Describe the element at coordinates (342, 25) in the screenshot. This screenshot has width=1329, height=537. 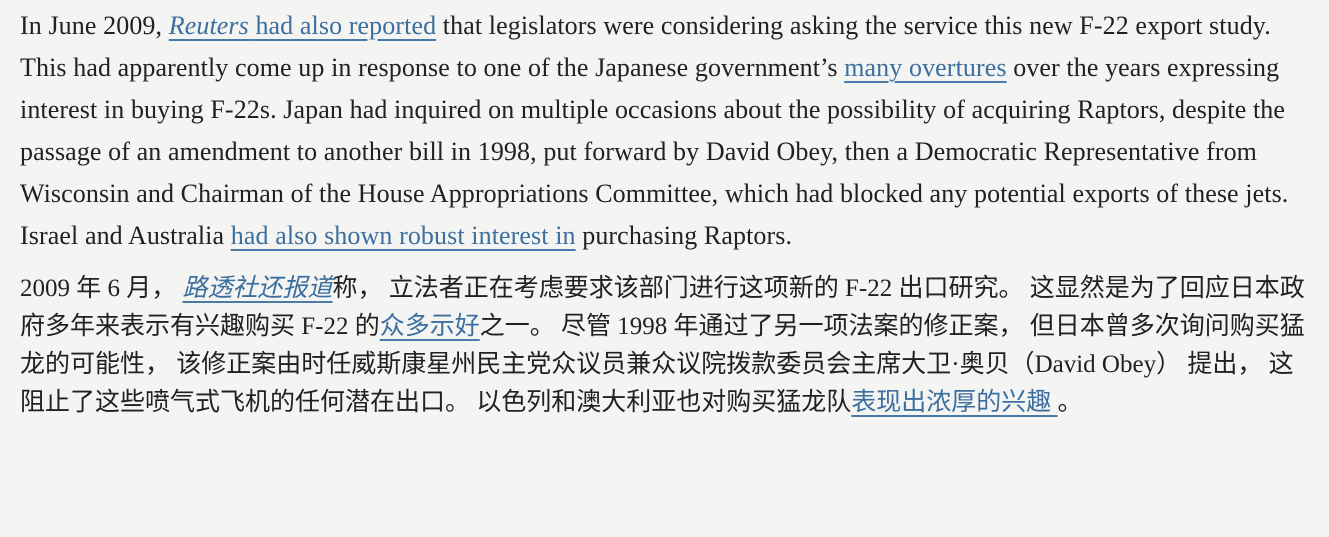
I see `reuters-rest-text: had also reported` at that location.